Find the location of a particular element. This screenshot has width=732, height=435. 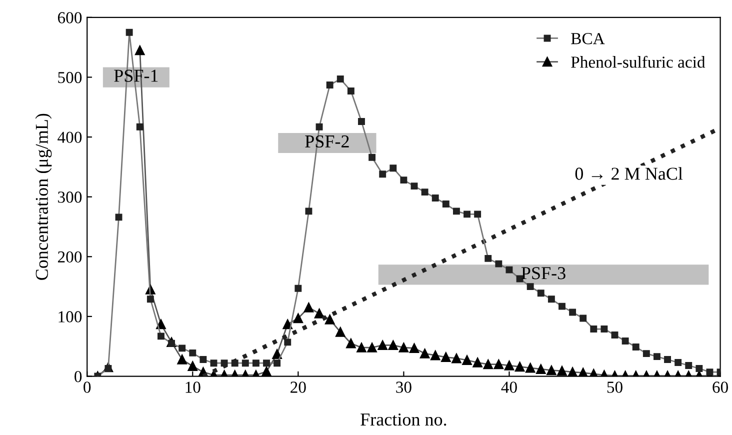

x-axis-title: Fraction no. is located at coordinates (403, 419).